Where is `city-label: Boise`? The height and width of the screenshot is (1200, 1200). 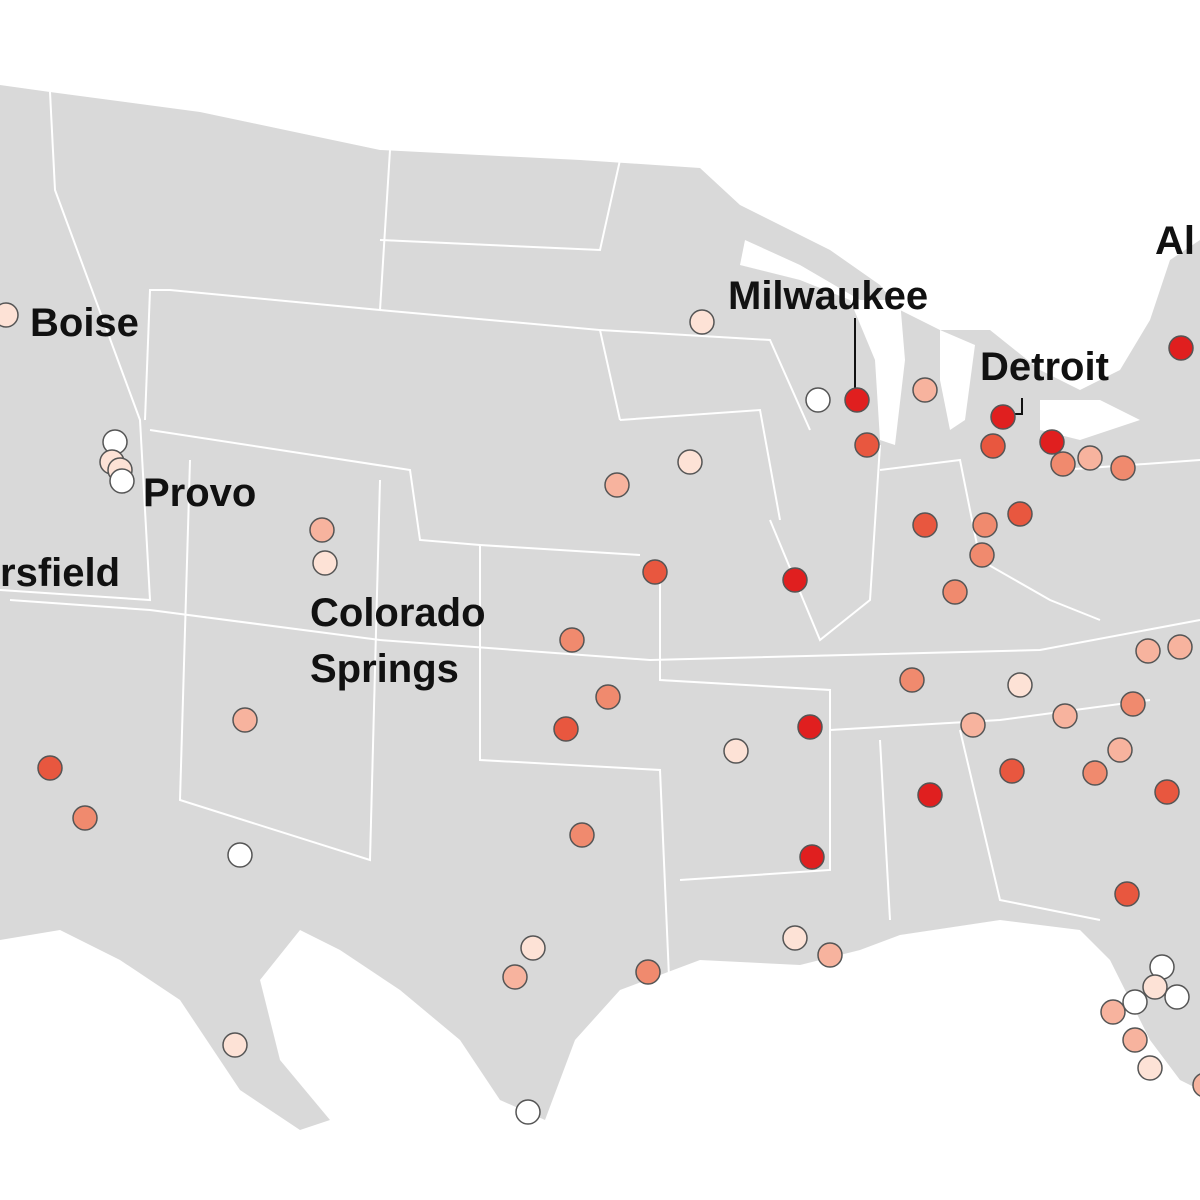
city-label: Boise is located at coordinates (84, 323).